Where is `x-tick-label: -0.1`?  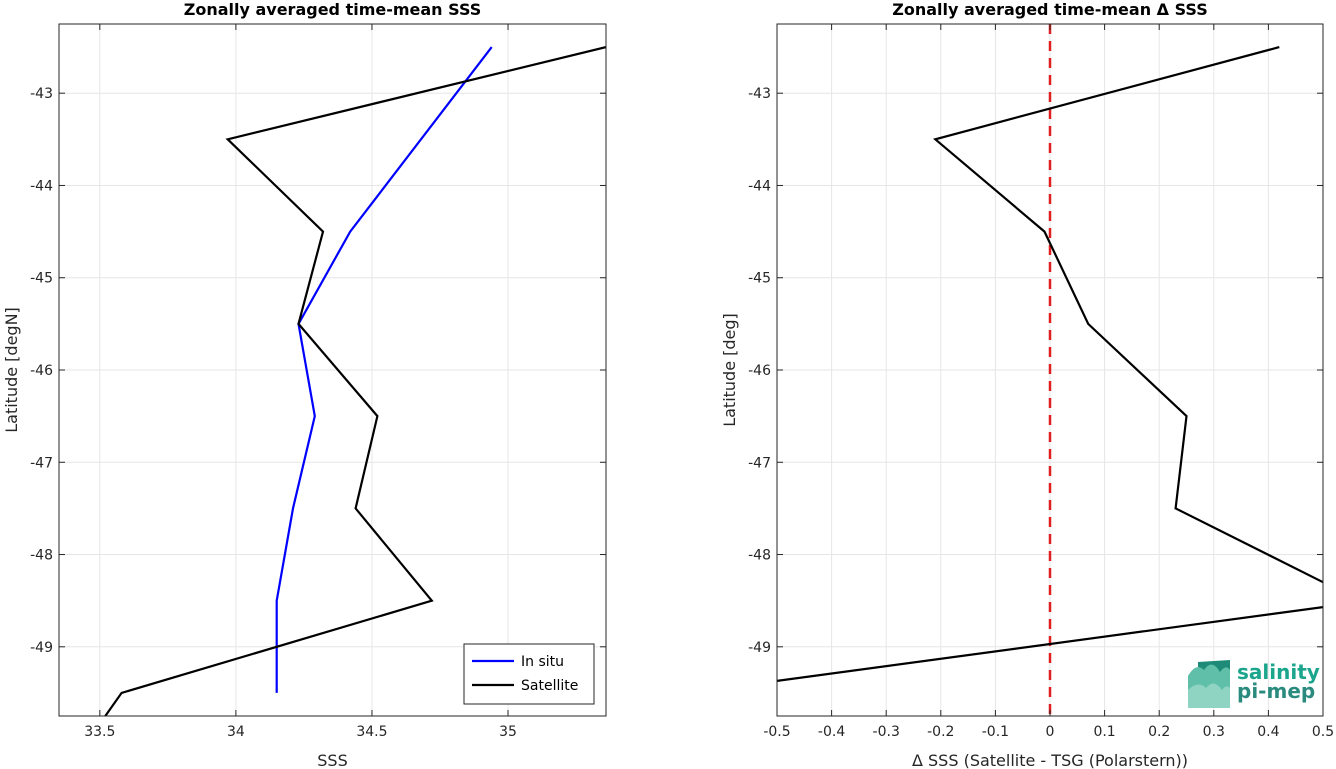
x-tick-label: -0.1 is located at coordinates (995, 732).